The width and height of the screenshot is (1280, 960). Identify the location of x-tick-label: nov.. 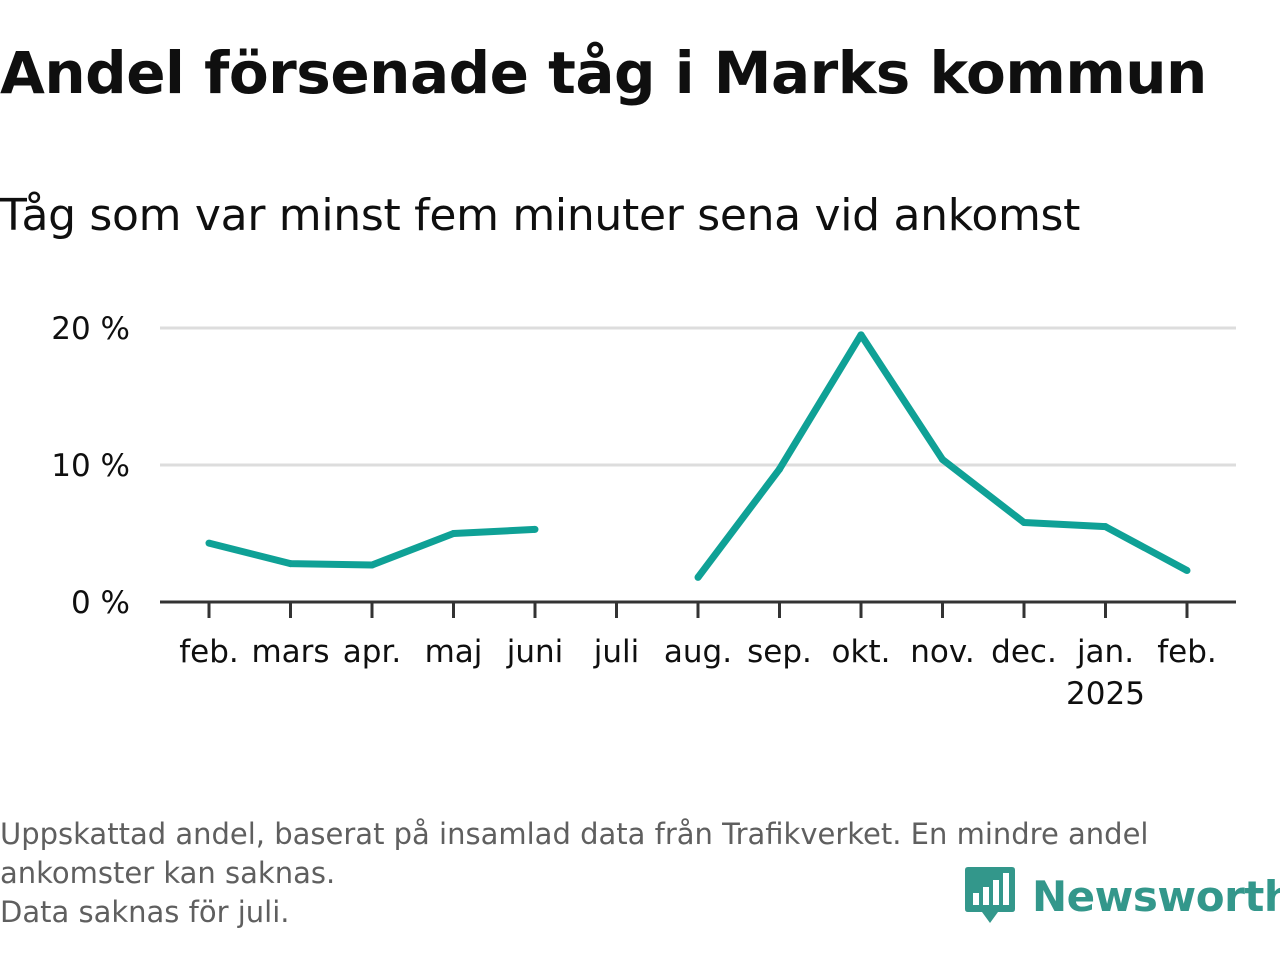
(942, 652).